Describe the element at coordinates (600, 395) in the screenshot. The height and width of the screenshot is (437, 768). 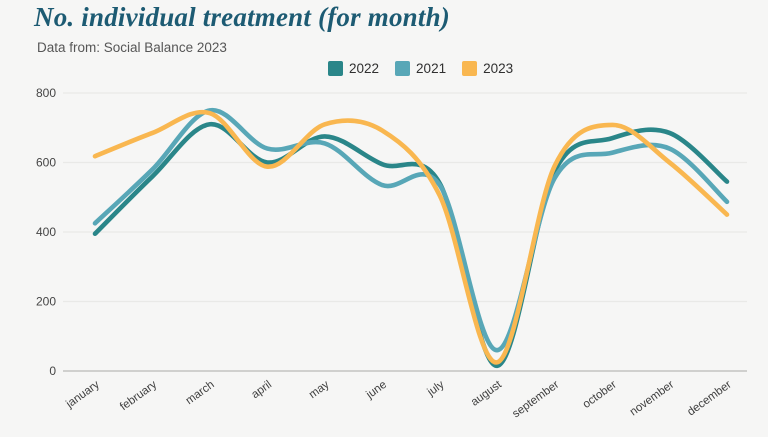
I see `x-tick-label: october` at that location.